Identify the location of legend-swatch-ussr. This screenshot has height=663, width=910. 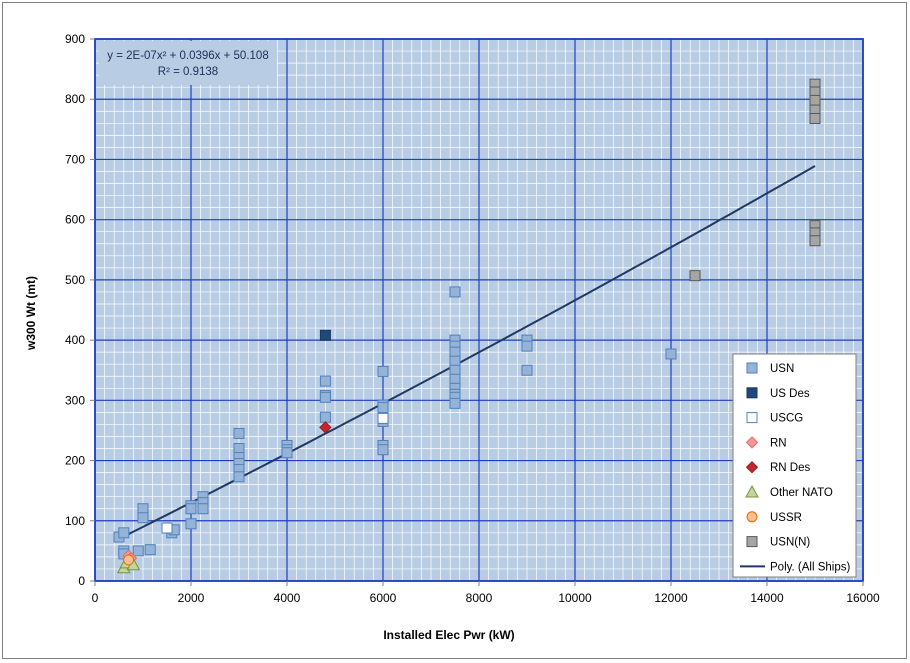
(752, 517).